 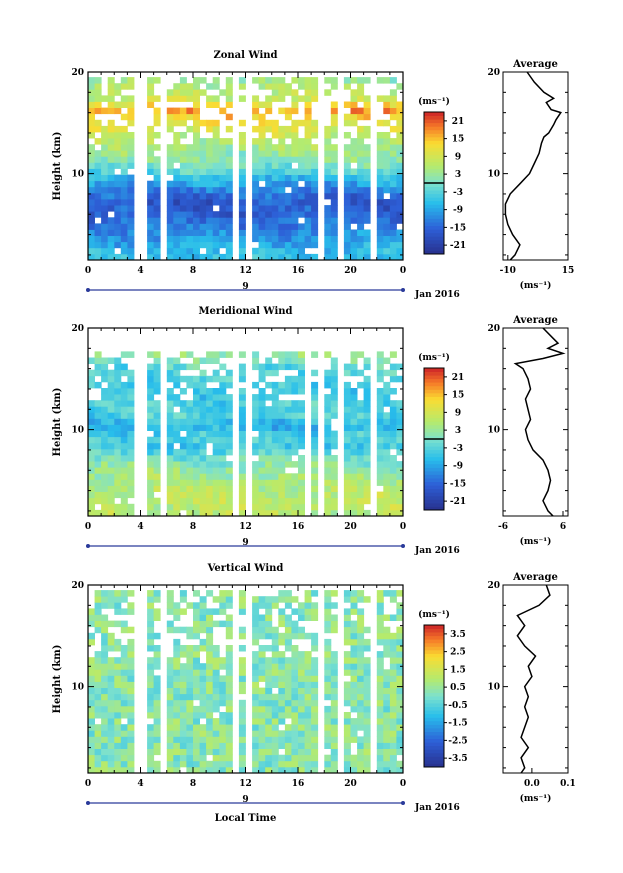 I want to click on y-axis-label: Height (km), so click(x=57, y=679).